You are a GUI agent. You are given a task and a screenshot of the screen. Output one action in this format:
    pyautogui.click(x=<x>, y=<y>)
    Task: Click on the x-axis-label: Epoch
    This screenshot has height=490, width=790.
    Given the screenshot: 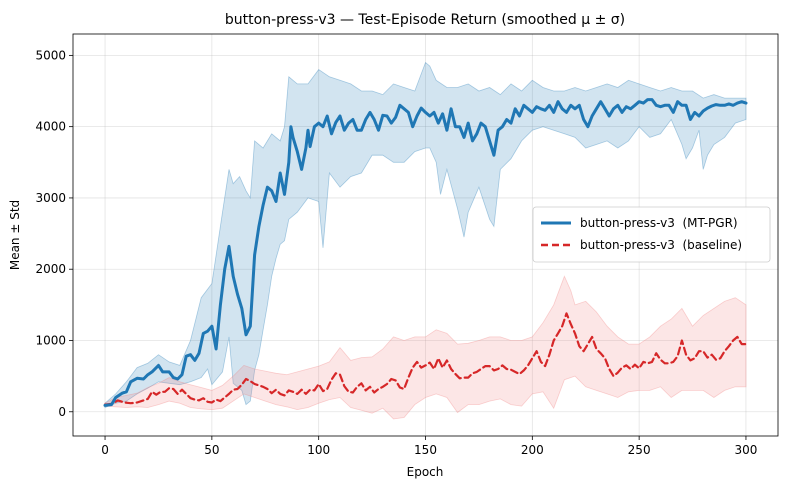 What is the action you would take?
    pyautogui.click(x=425, y=472)
    